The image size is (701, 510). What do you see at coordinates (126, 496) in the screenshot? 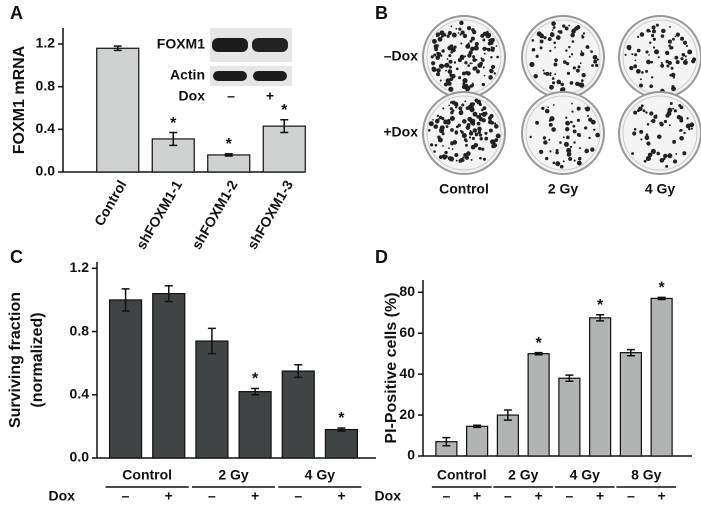
I see `dox-sign: –` at bounding box center [126, 496].